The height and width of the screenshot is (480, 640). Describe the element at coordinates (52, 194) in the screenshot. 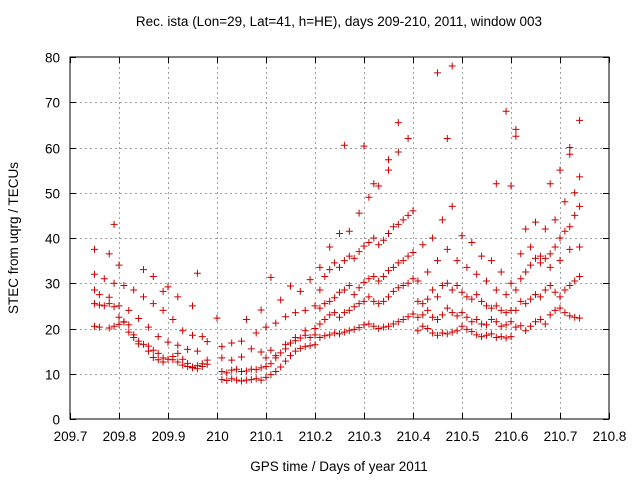

I see `y-tick-label: 50` at that location.